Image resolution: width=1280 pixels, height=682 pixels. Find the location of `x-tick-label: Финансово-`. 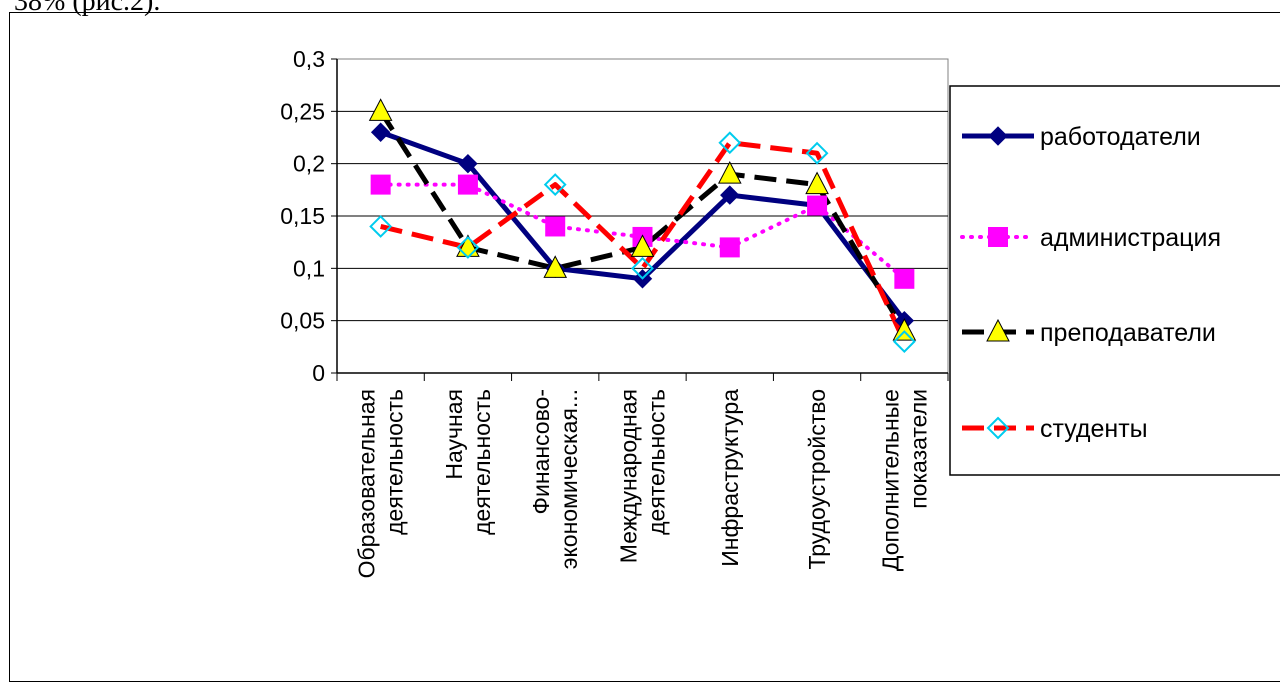

x-tick-label: Финансово- is located at coordinates (541, 452).